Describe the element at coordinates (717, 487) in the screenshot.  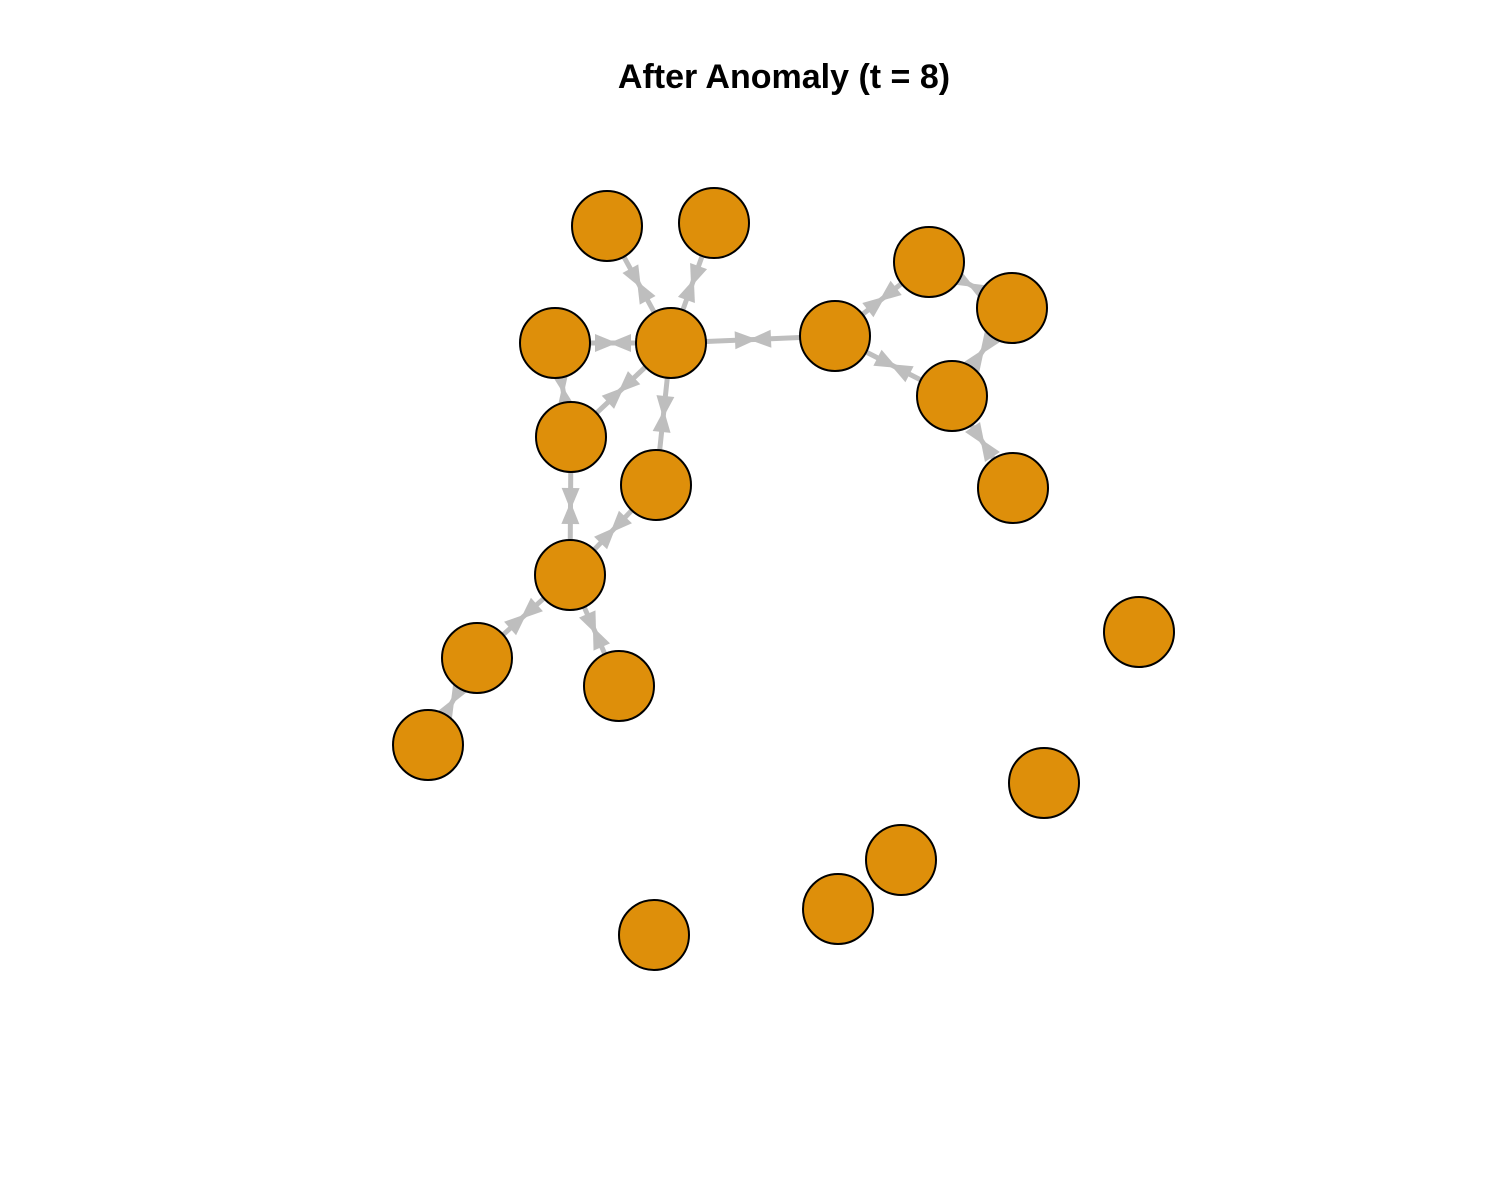
I see `edge-layer` at that location.